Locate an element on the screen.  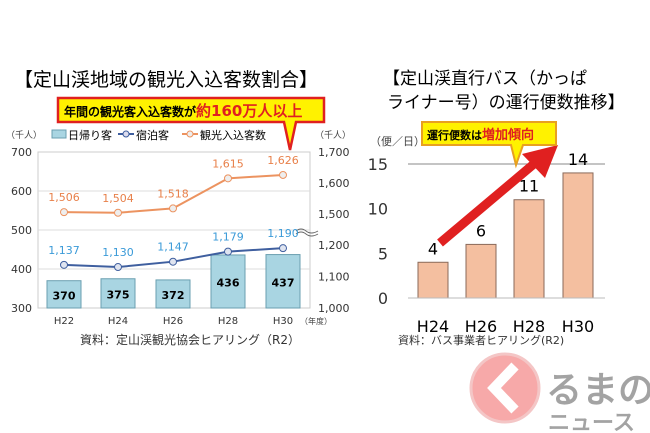
y-tick-label: 10 is located at coordinates (378, 209).